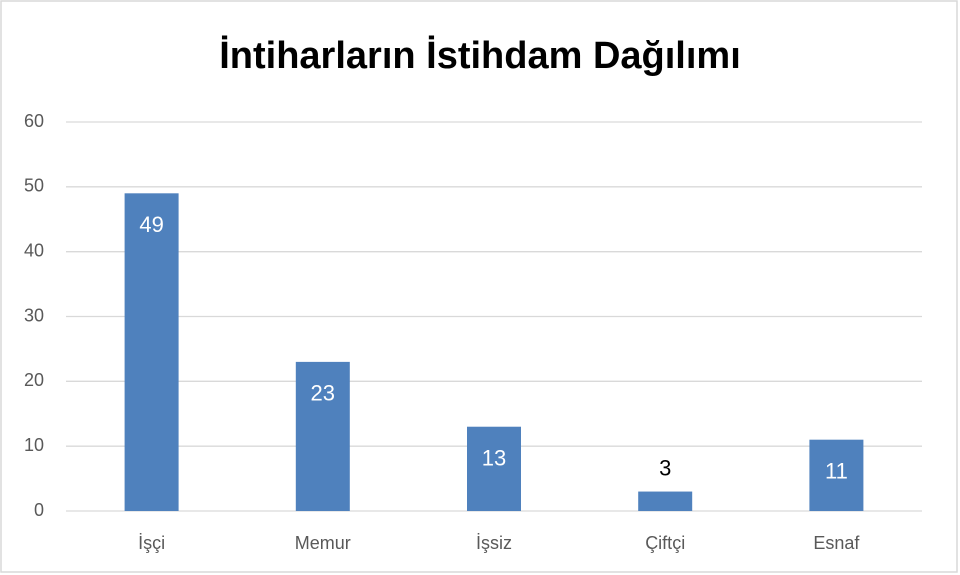  What do you see at coordinates (836, 543) in the screenshot?
I see `x-tick-label: Esnaf` at bounding box center [836, 543].